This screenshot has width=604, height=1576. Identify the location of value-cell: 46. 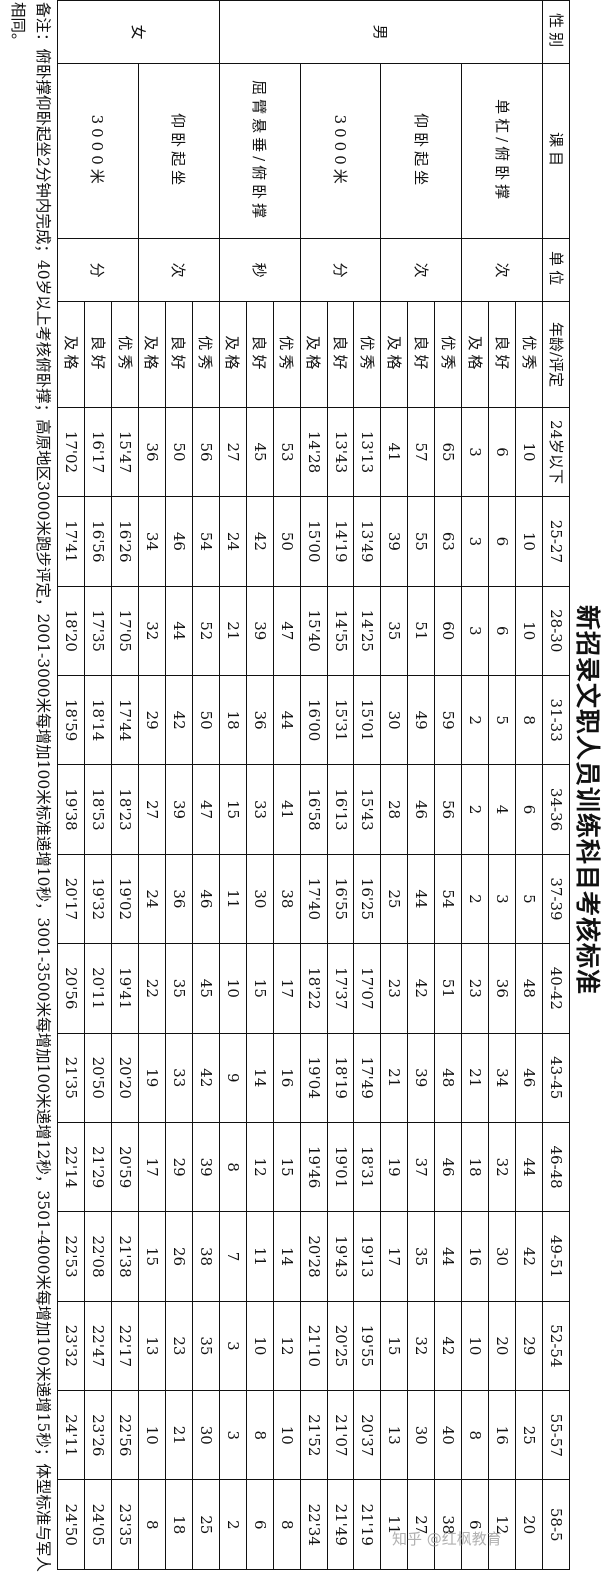
(421, 809).